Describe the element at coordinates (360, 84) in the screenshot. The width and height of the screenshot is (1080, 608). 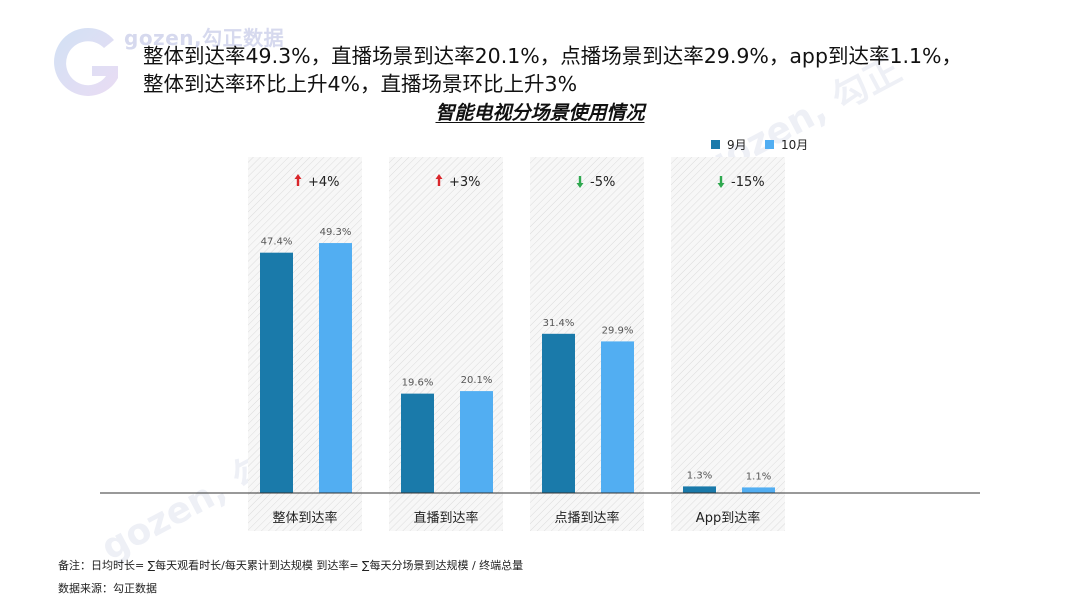
I see `headline-line-2: 整体到达率环比上升4%，直播场景环比上升3%` at that location.